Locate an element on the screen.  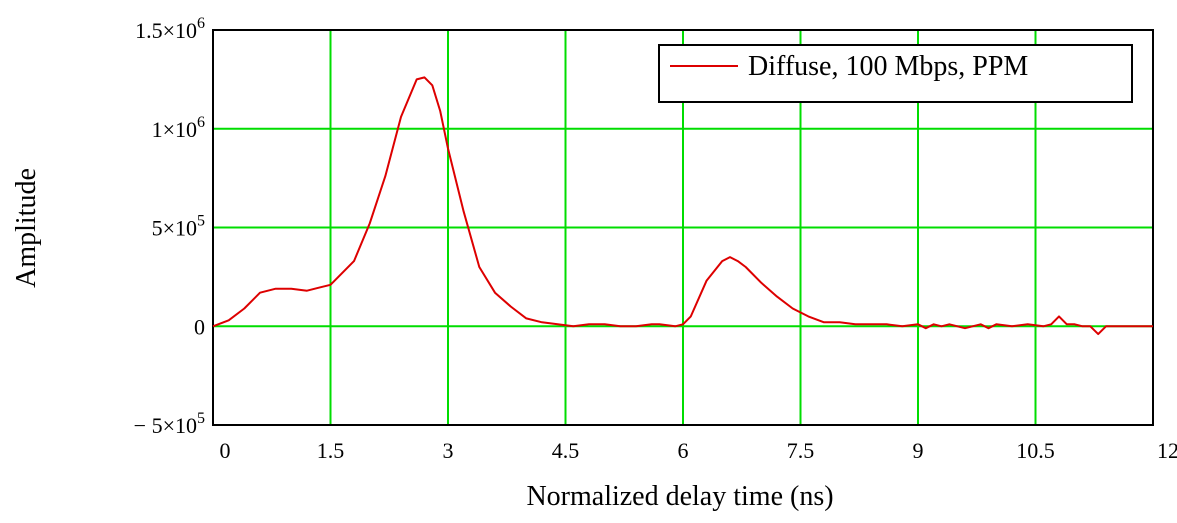
y-axis-title: Amplitude is located at coordinates (26, 228).